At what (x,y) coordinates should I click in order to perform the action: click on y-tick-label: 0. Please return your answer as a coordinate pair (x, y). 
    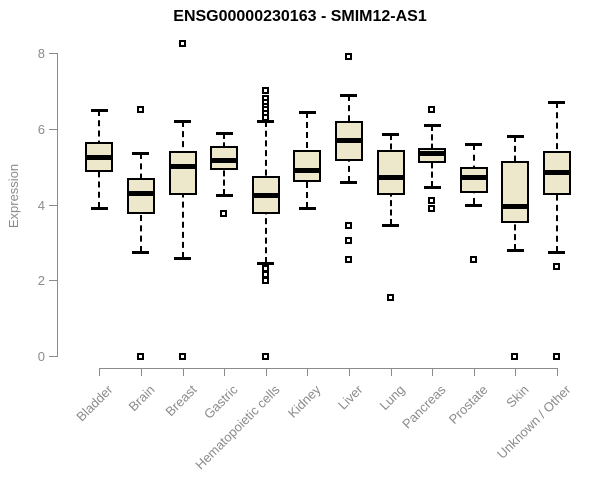
    Looking at the image, I should click on (41, 356).